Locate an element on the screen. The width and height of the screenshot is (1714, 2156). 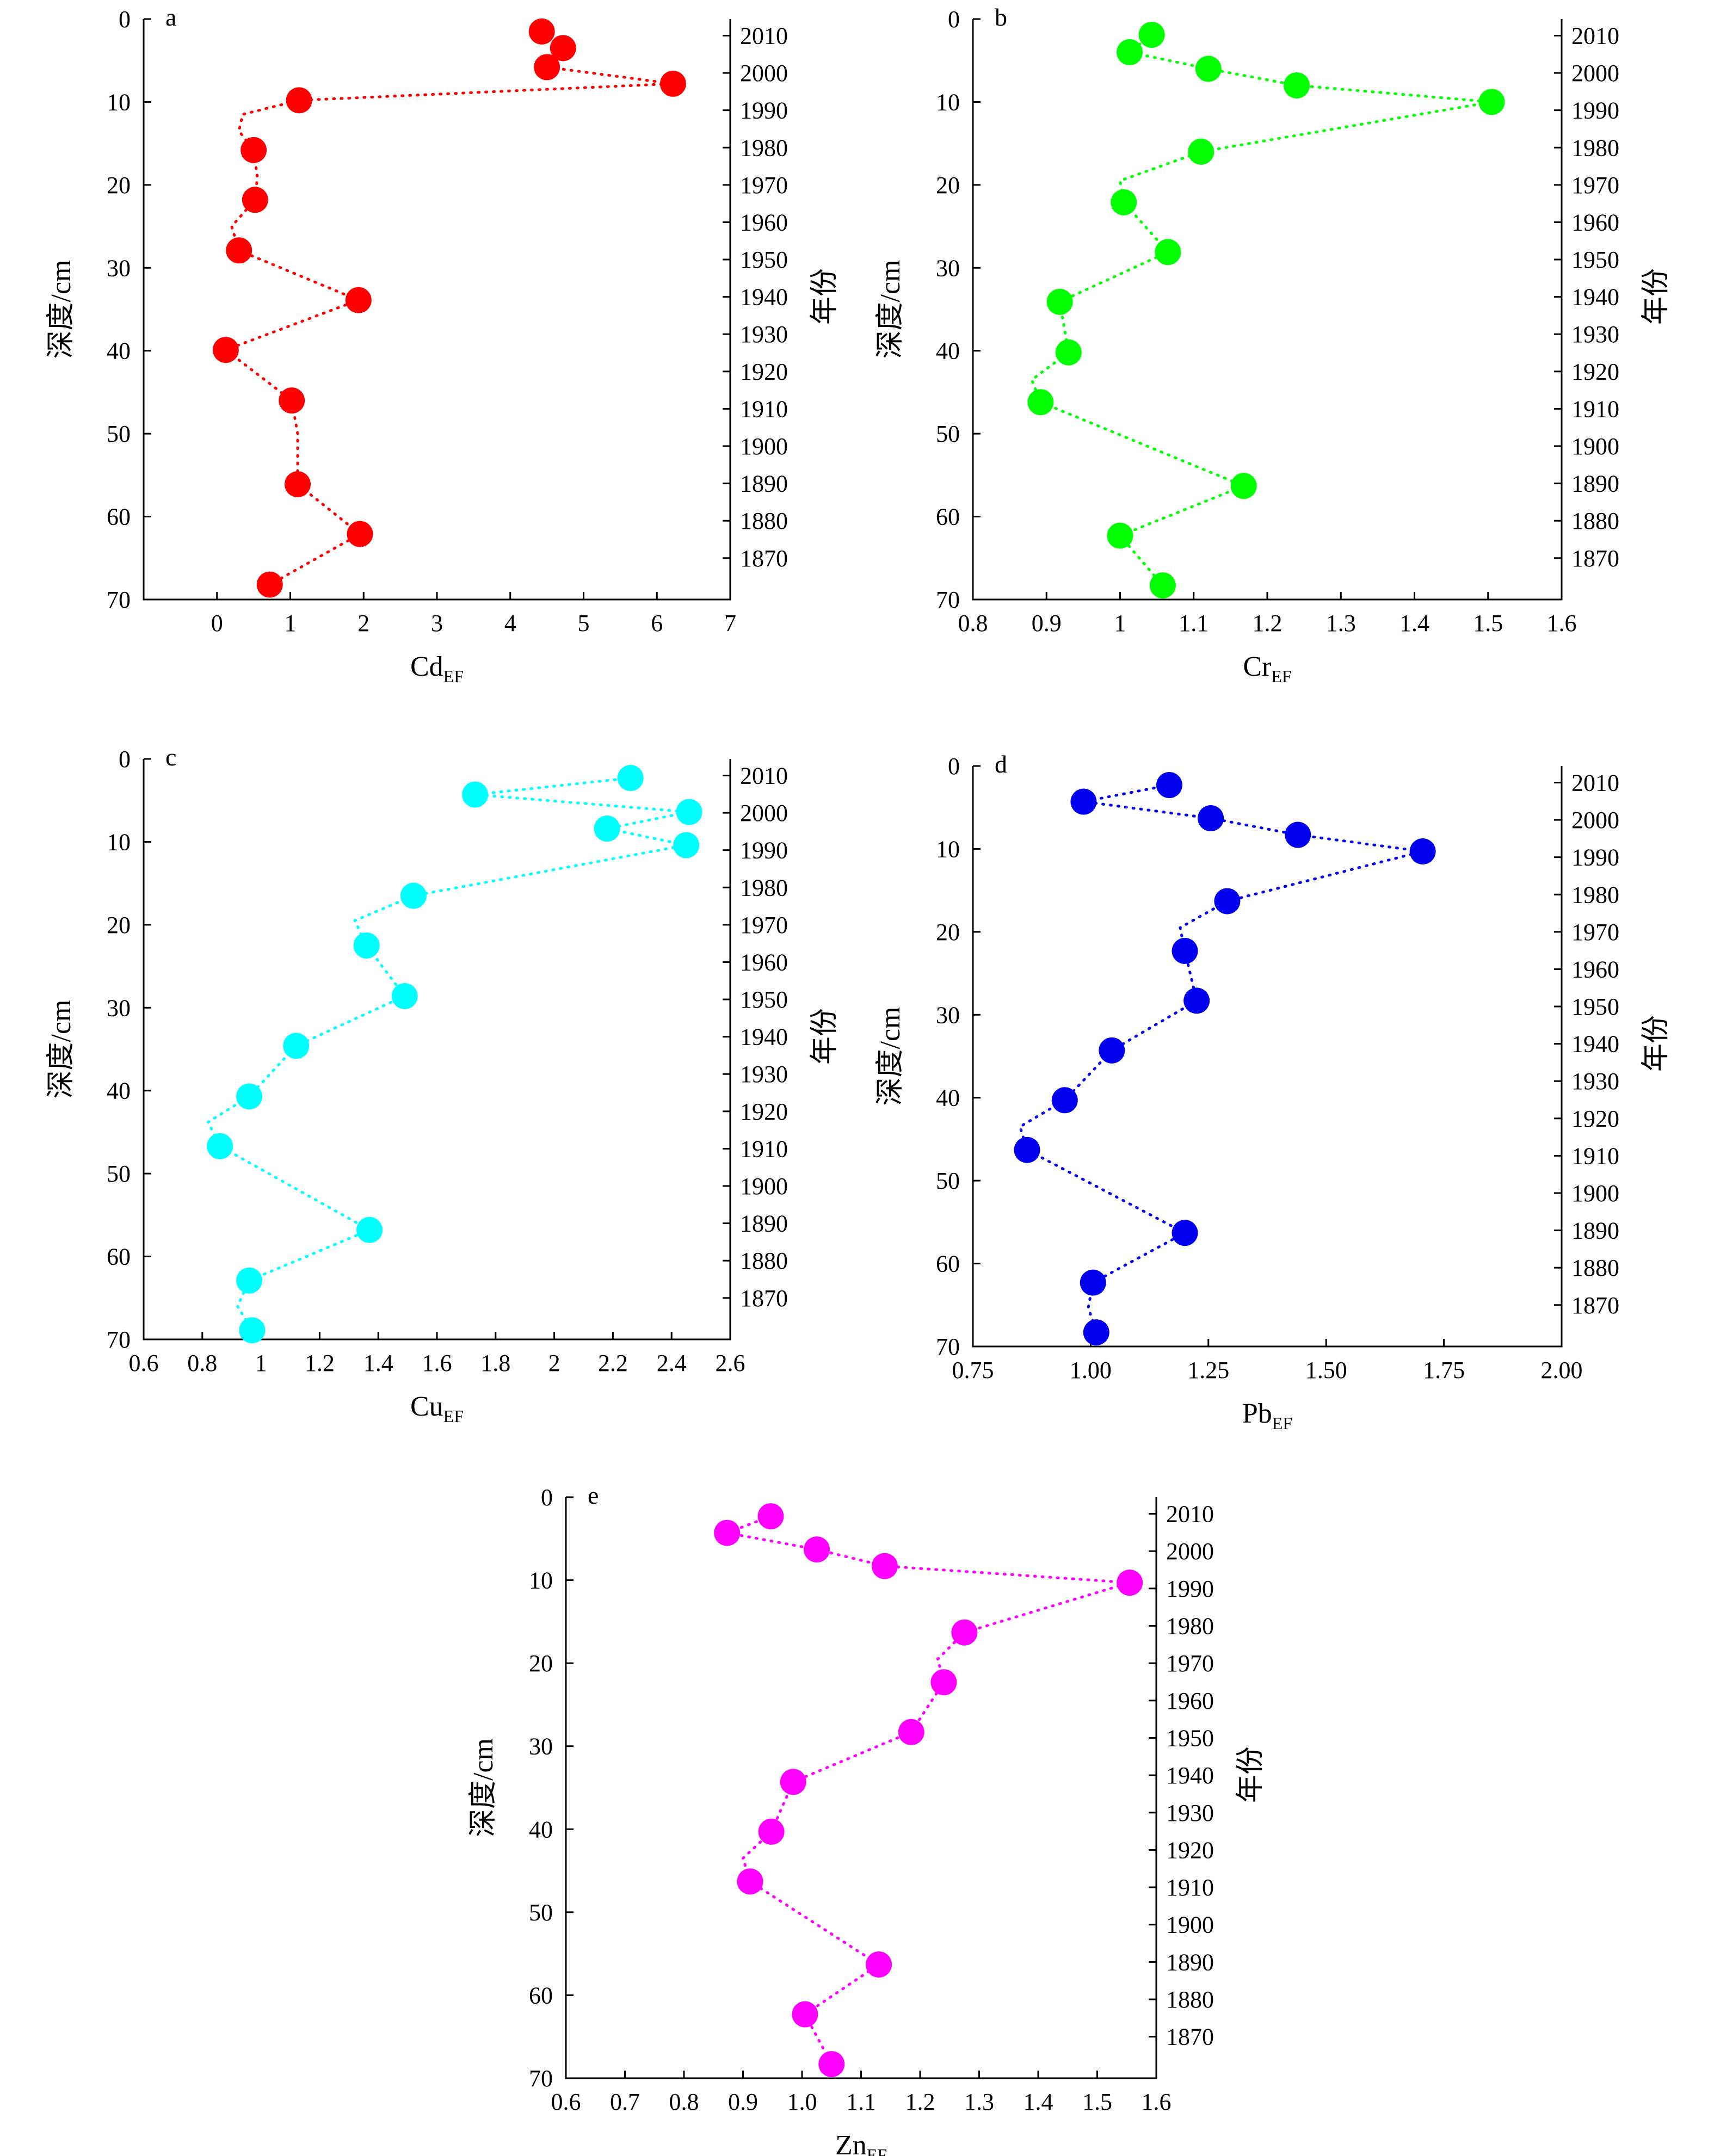
year-tick-label: 1910 is located at coordinates (1190, 1887).